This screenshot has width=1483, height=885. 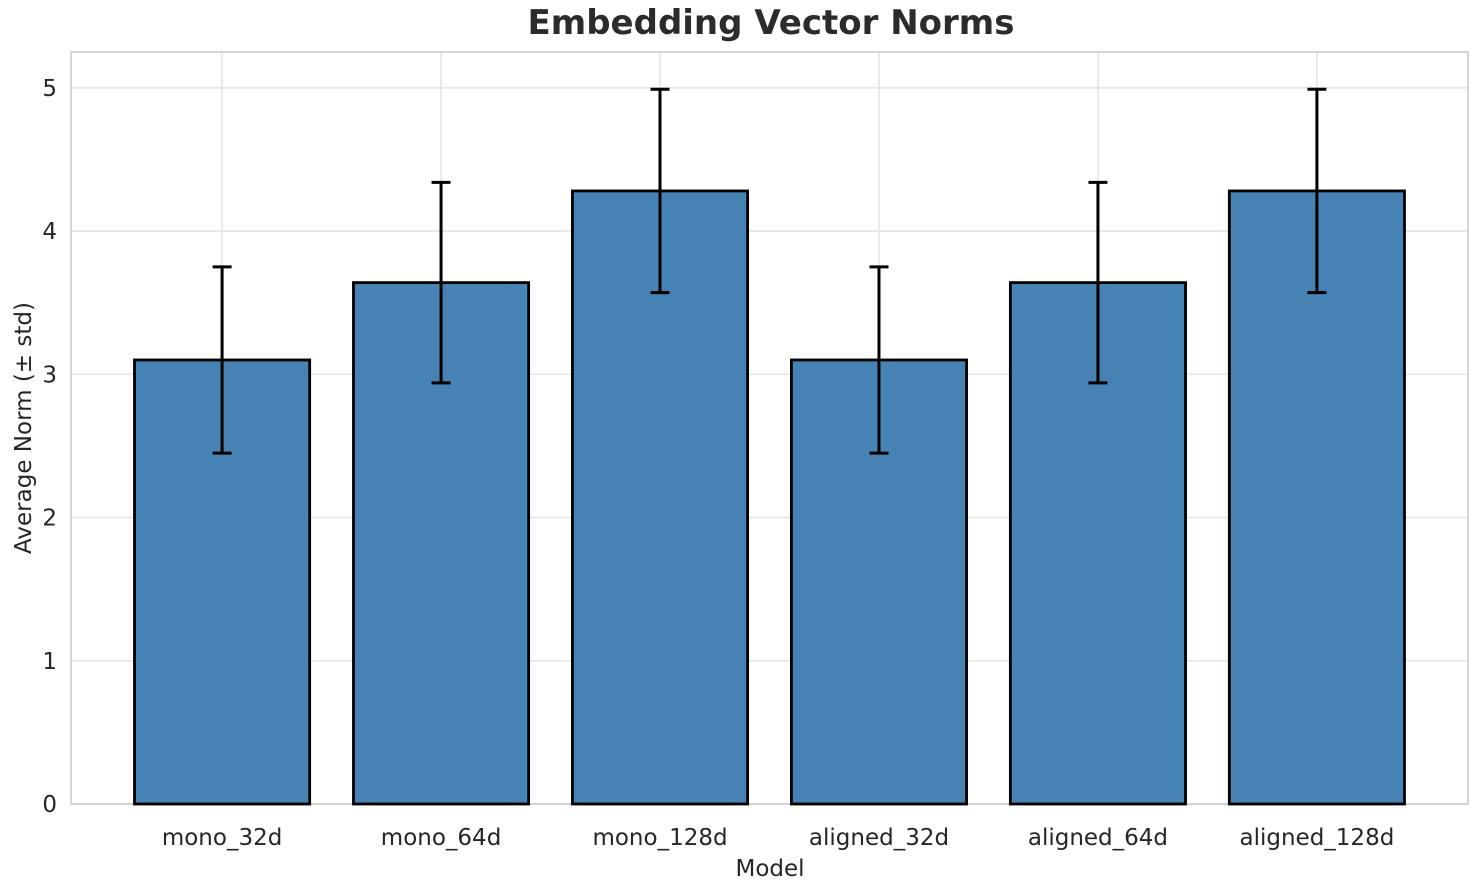 What do you see at coordinates (1317, 838) in the screenshot?
I see `x-tick-label-aligned_128d: aligned_128d` at bounding box center [1317, 838].